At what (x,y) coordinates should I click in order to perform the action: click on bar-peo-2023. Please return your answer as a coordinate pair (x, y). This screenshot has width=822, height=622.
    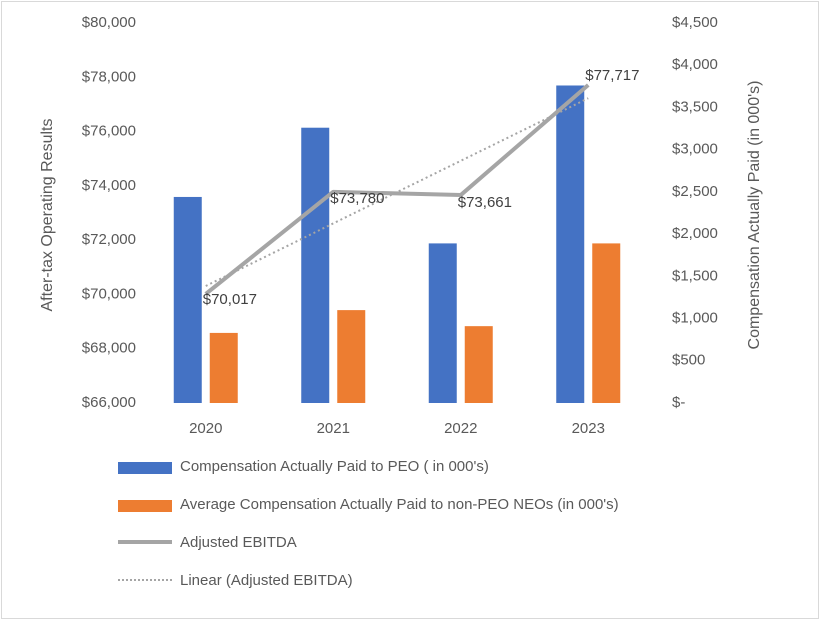
    Looking at the image, I should click on (570, 244).